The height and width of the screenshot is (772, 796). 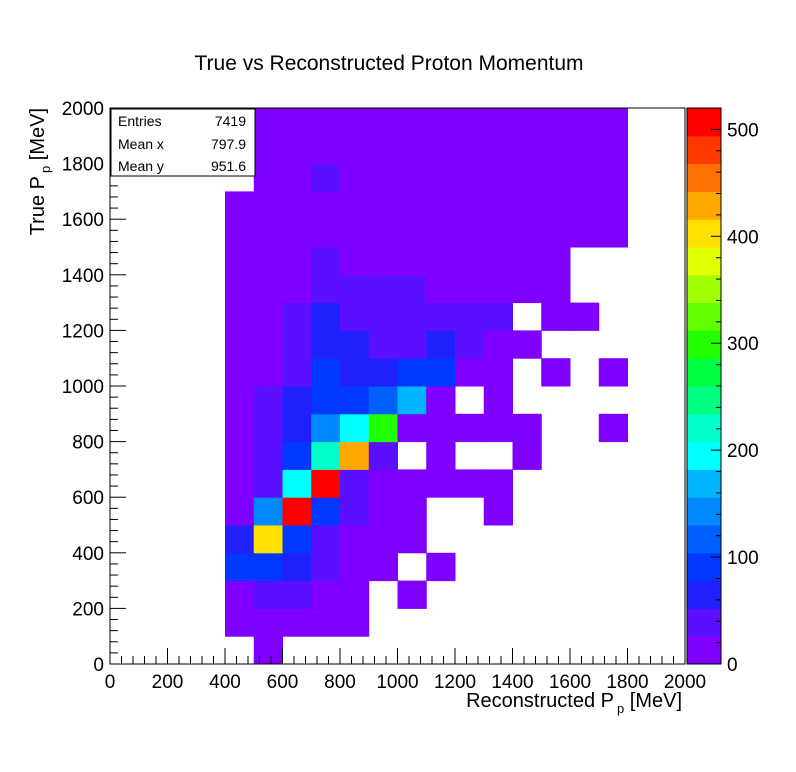 I want to click on z-tick-label: 200, so click(x=743, y=451).